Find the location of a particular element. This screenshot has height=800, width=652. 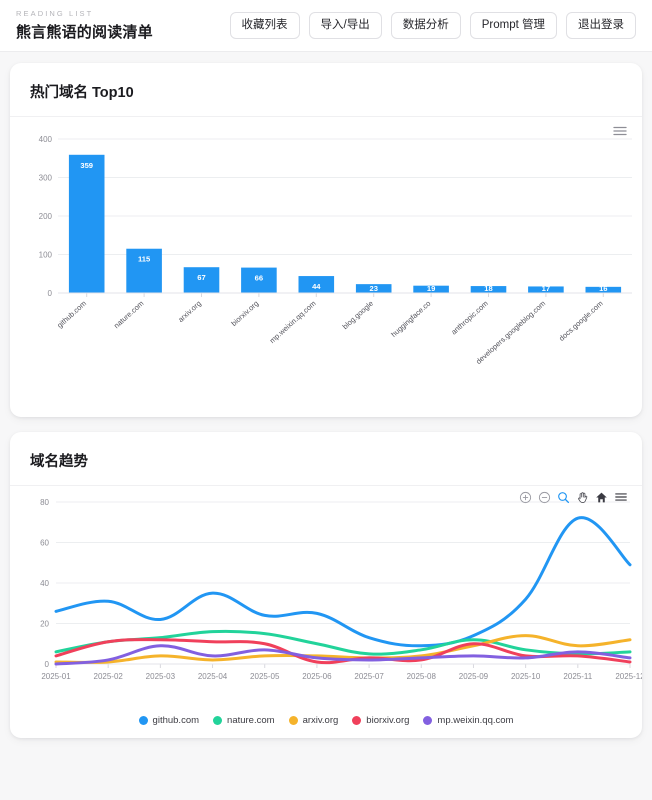

trend-line-mp.weixin.qq.com is located at coordinates (343, 655).